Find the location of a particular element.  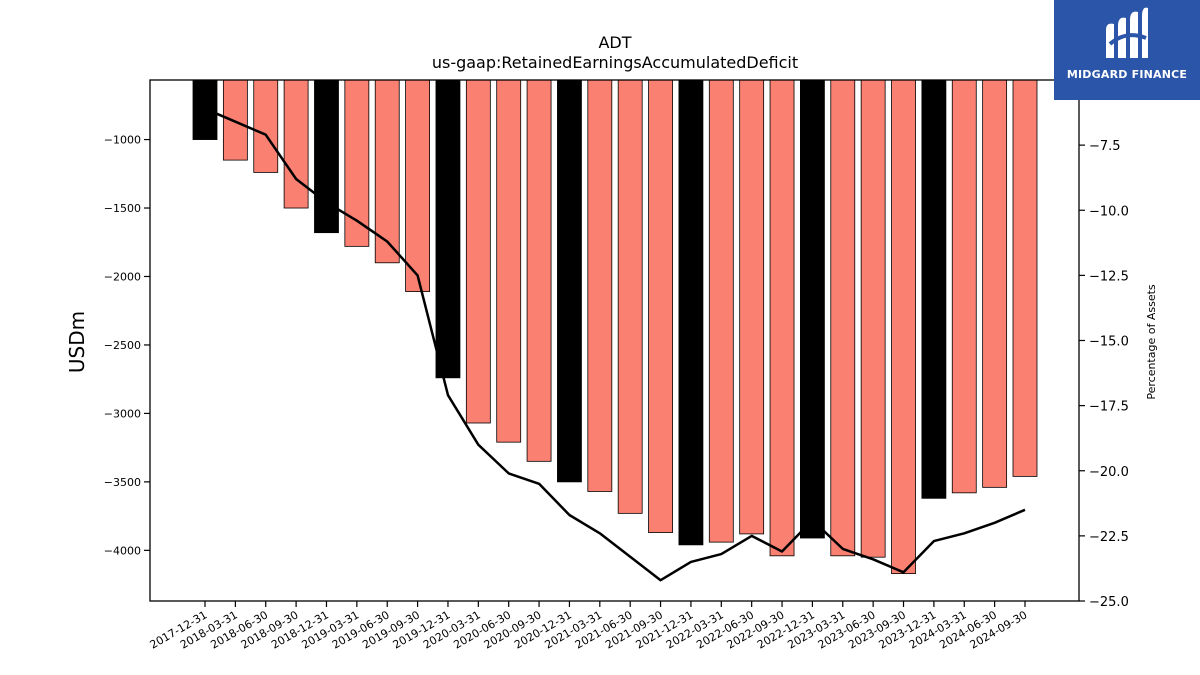

y-tick-label: −1500 is located at coordinates (122, 208).